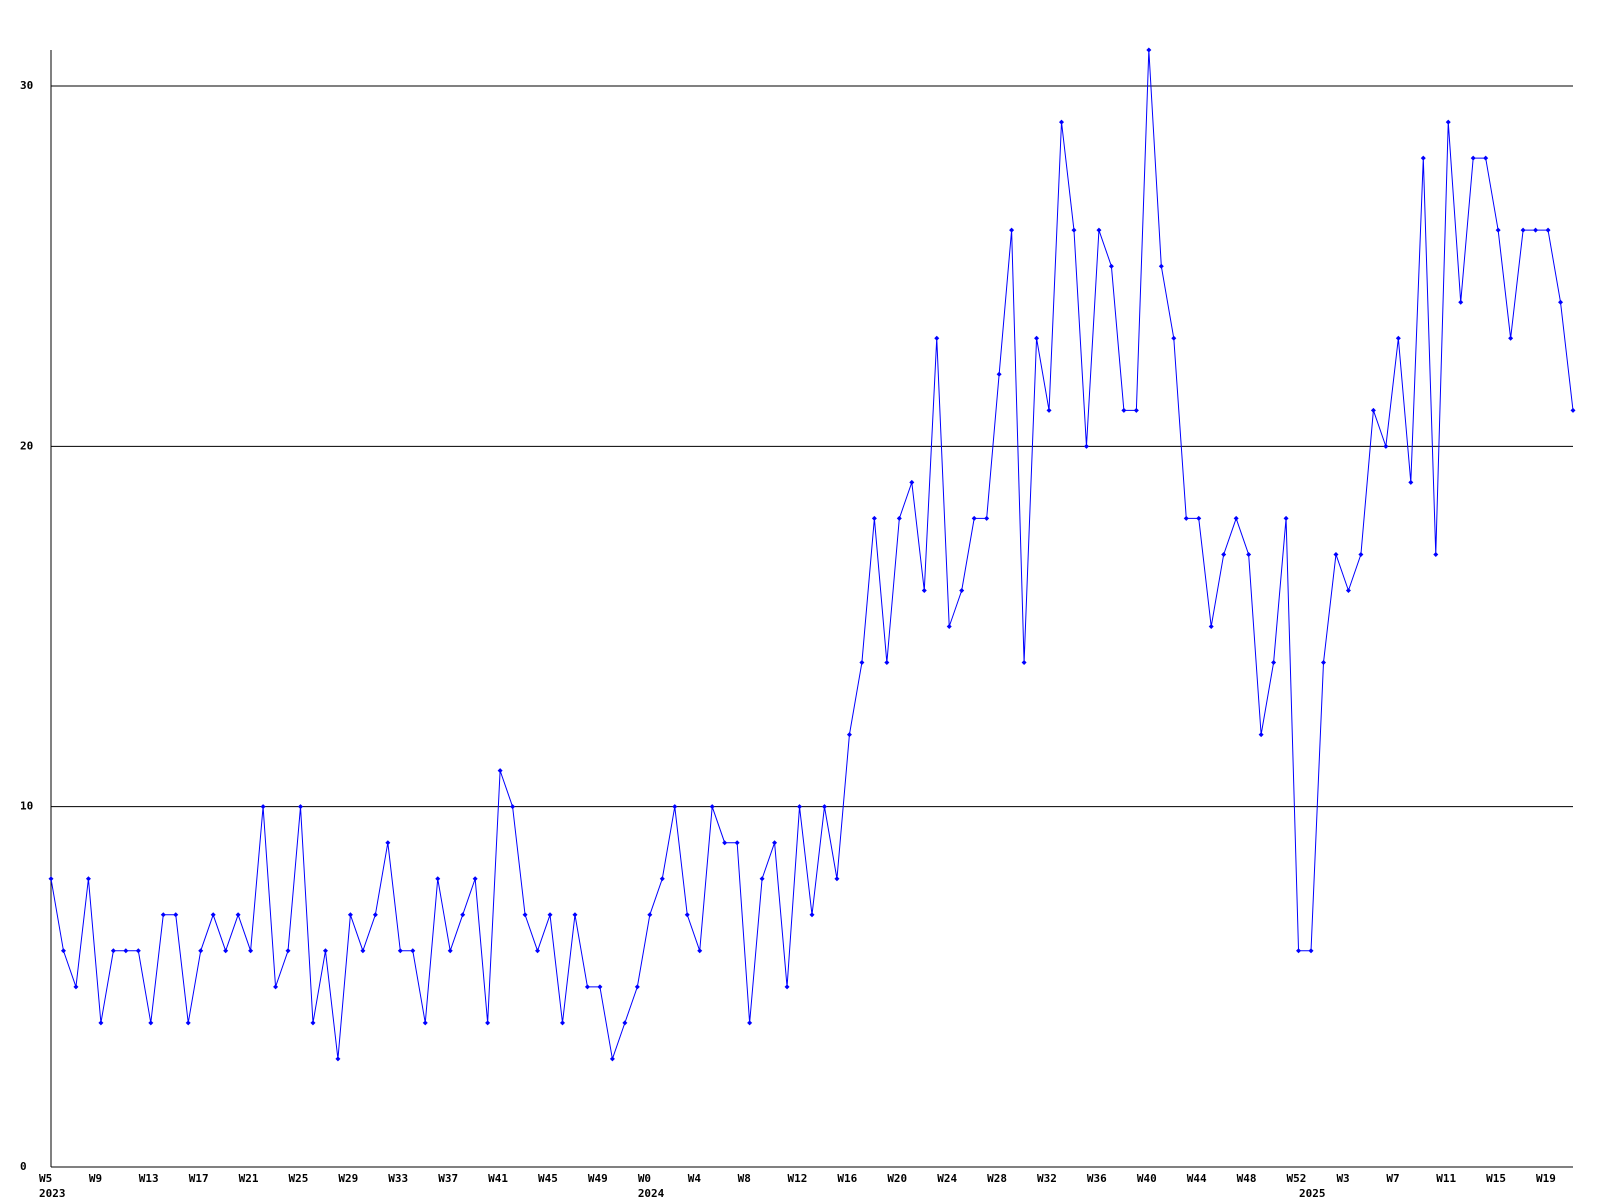 This screenshot has width=1600, height=1204. What do you see at coordinates (847, 1178) in the screenshot?
I see `x-tick-label: W16` at bounding box center [847, 1178].